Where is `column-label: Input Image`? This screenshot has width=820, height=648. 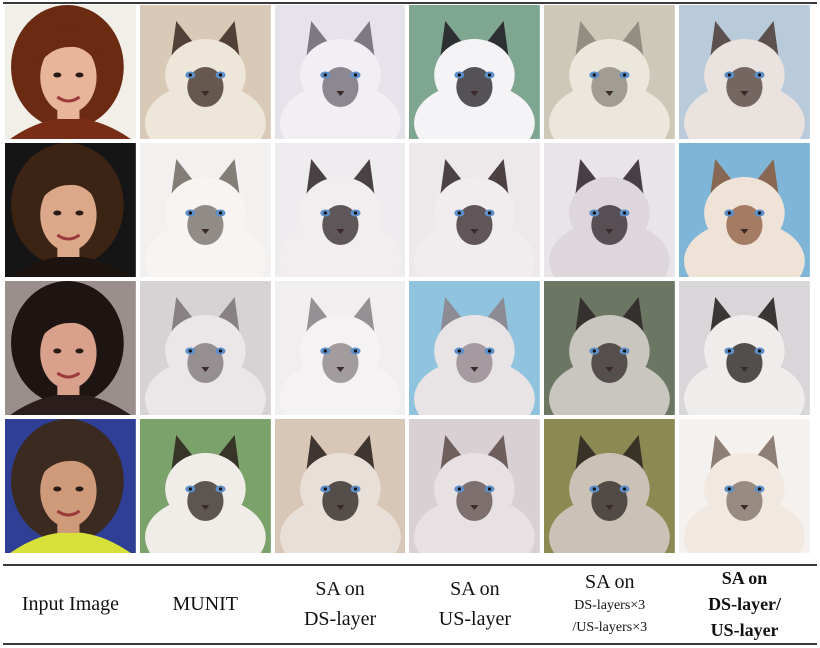
column-label: Input Image is located at coordinates (70, 604).